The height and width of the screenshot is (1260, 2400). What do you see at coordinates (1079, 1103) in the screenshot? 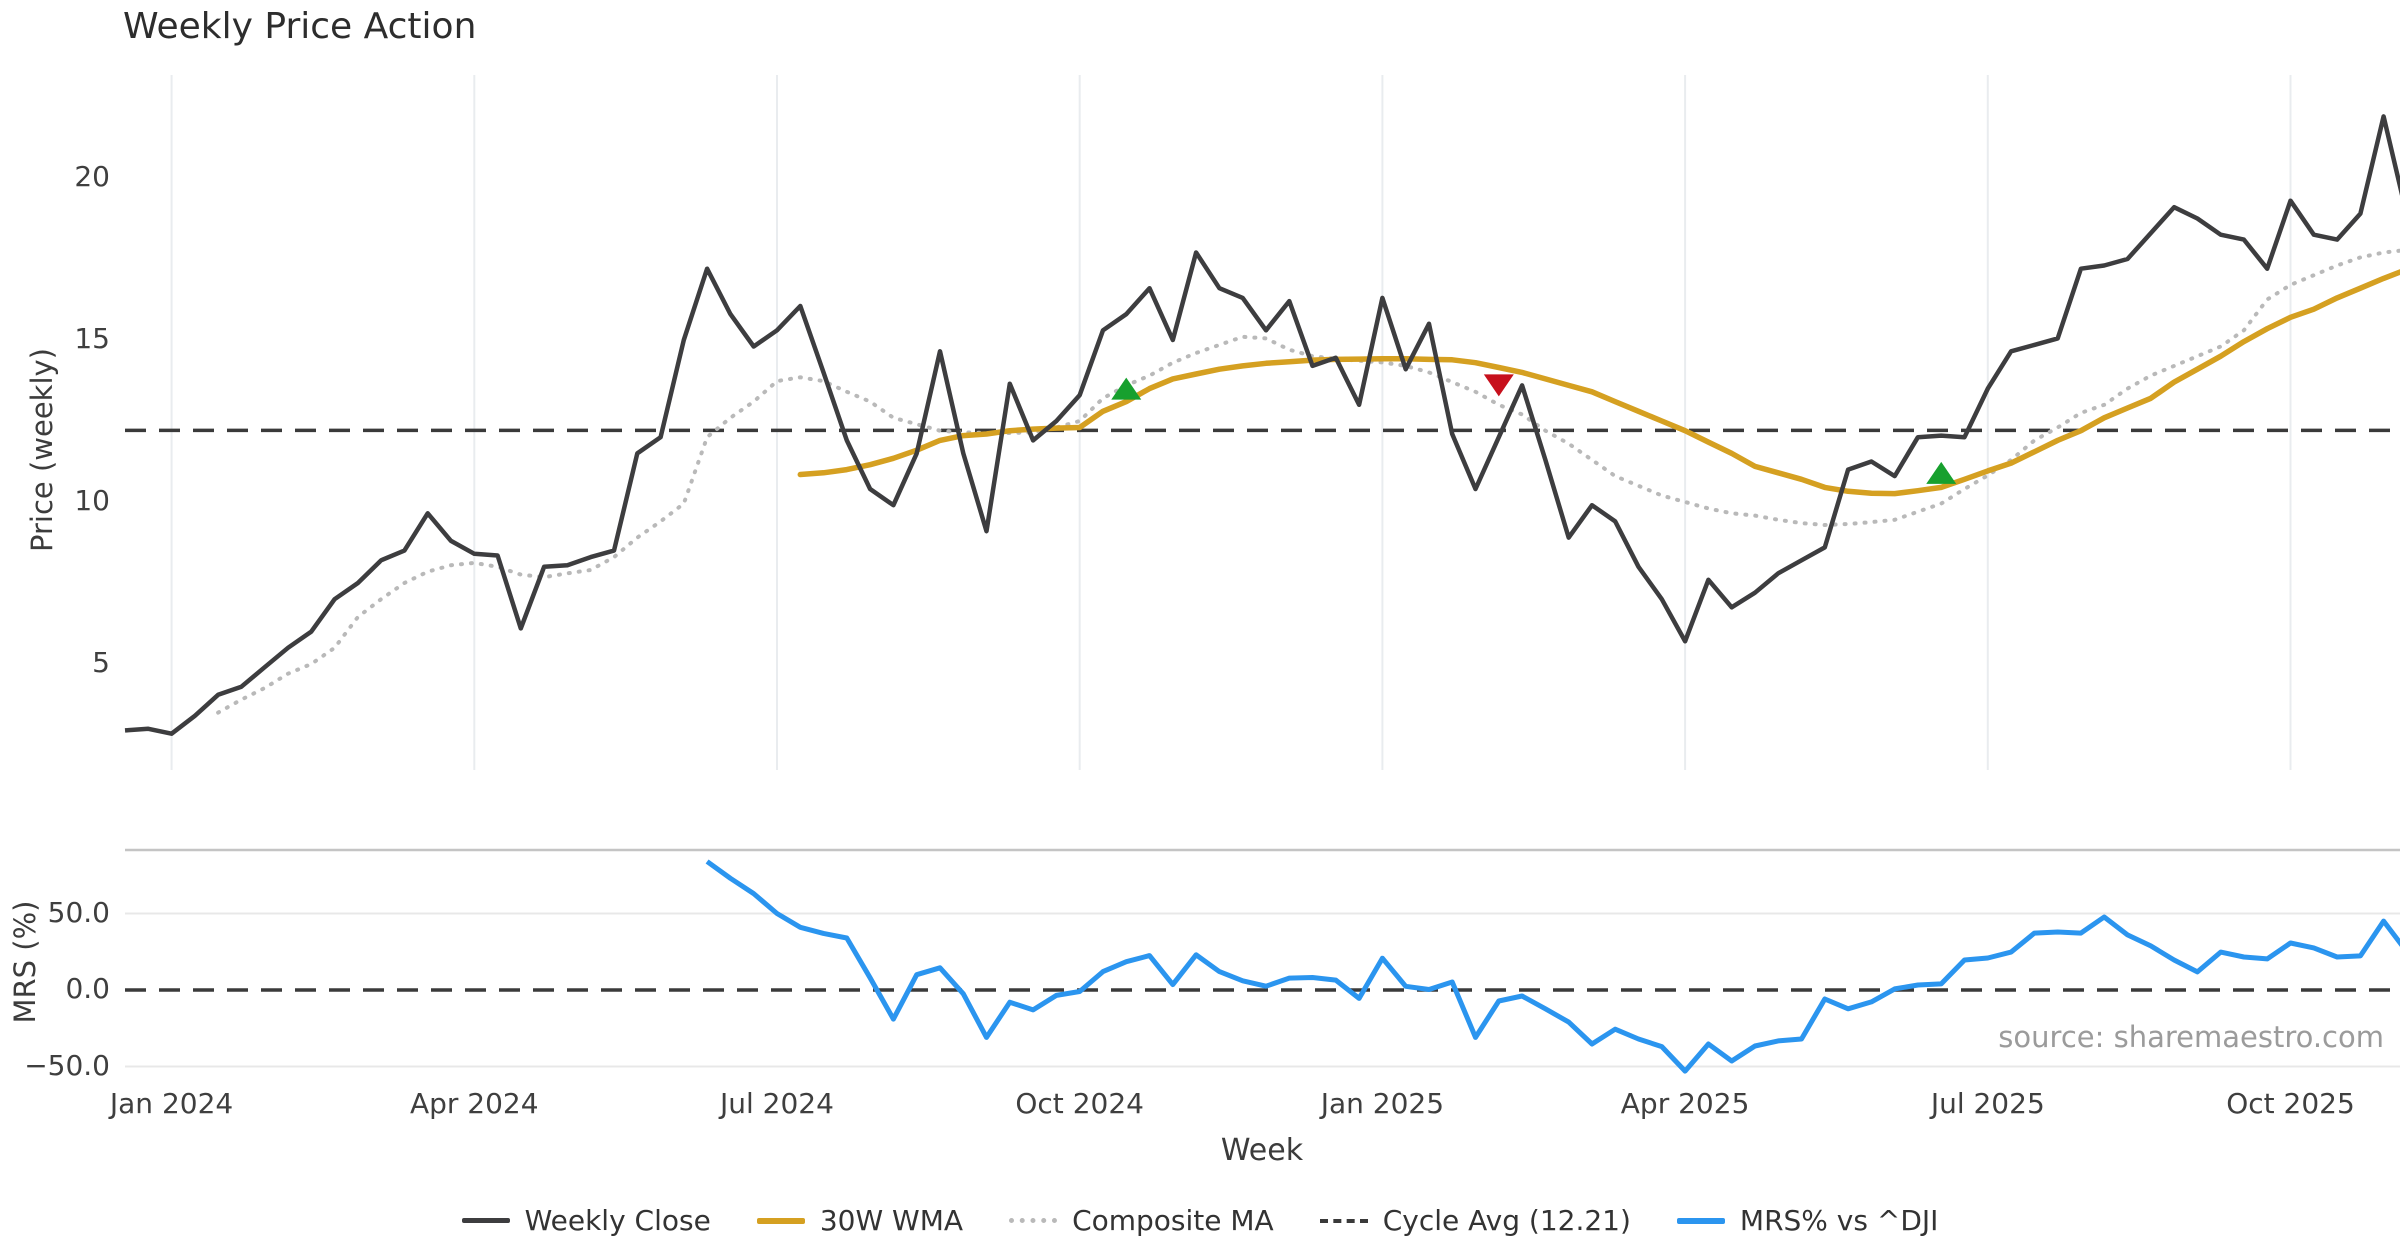
I see `x-tick-label: Oct 2024` at bounding box center [1079, 1103].